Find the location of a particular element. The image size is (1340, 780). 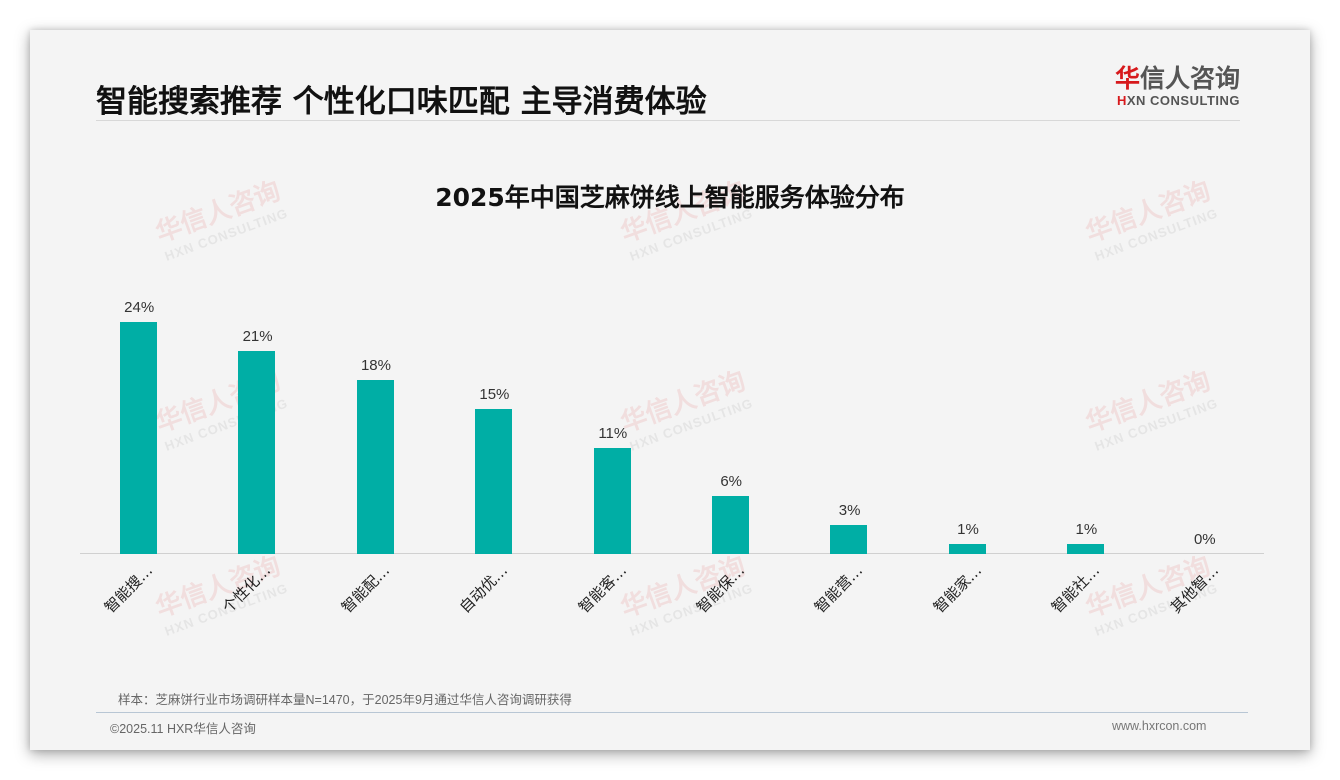

title-divider is located at coordinates (668, 120).